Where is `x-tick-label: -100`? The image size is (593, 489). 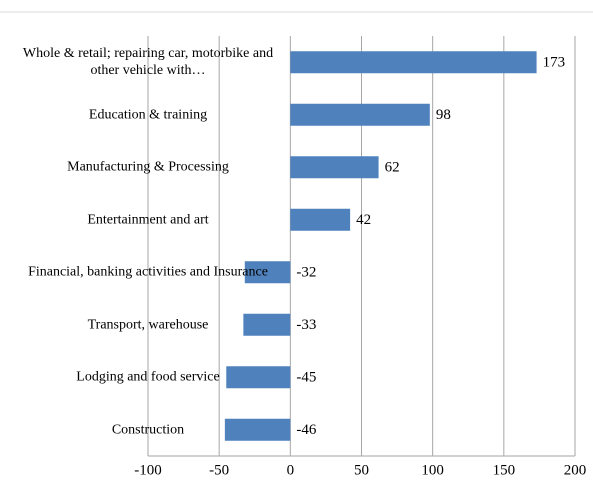 x-tick-label: -100 is located at coordinates (148, 470).